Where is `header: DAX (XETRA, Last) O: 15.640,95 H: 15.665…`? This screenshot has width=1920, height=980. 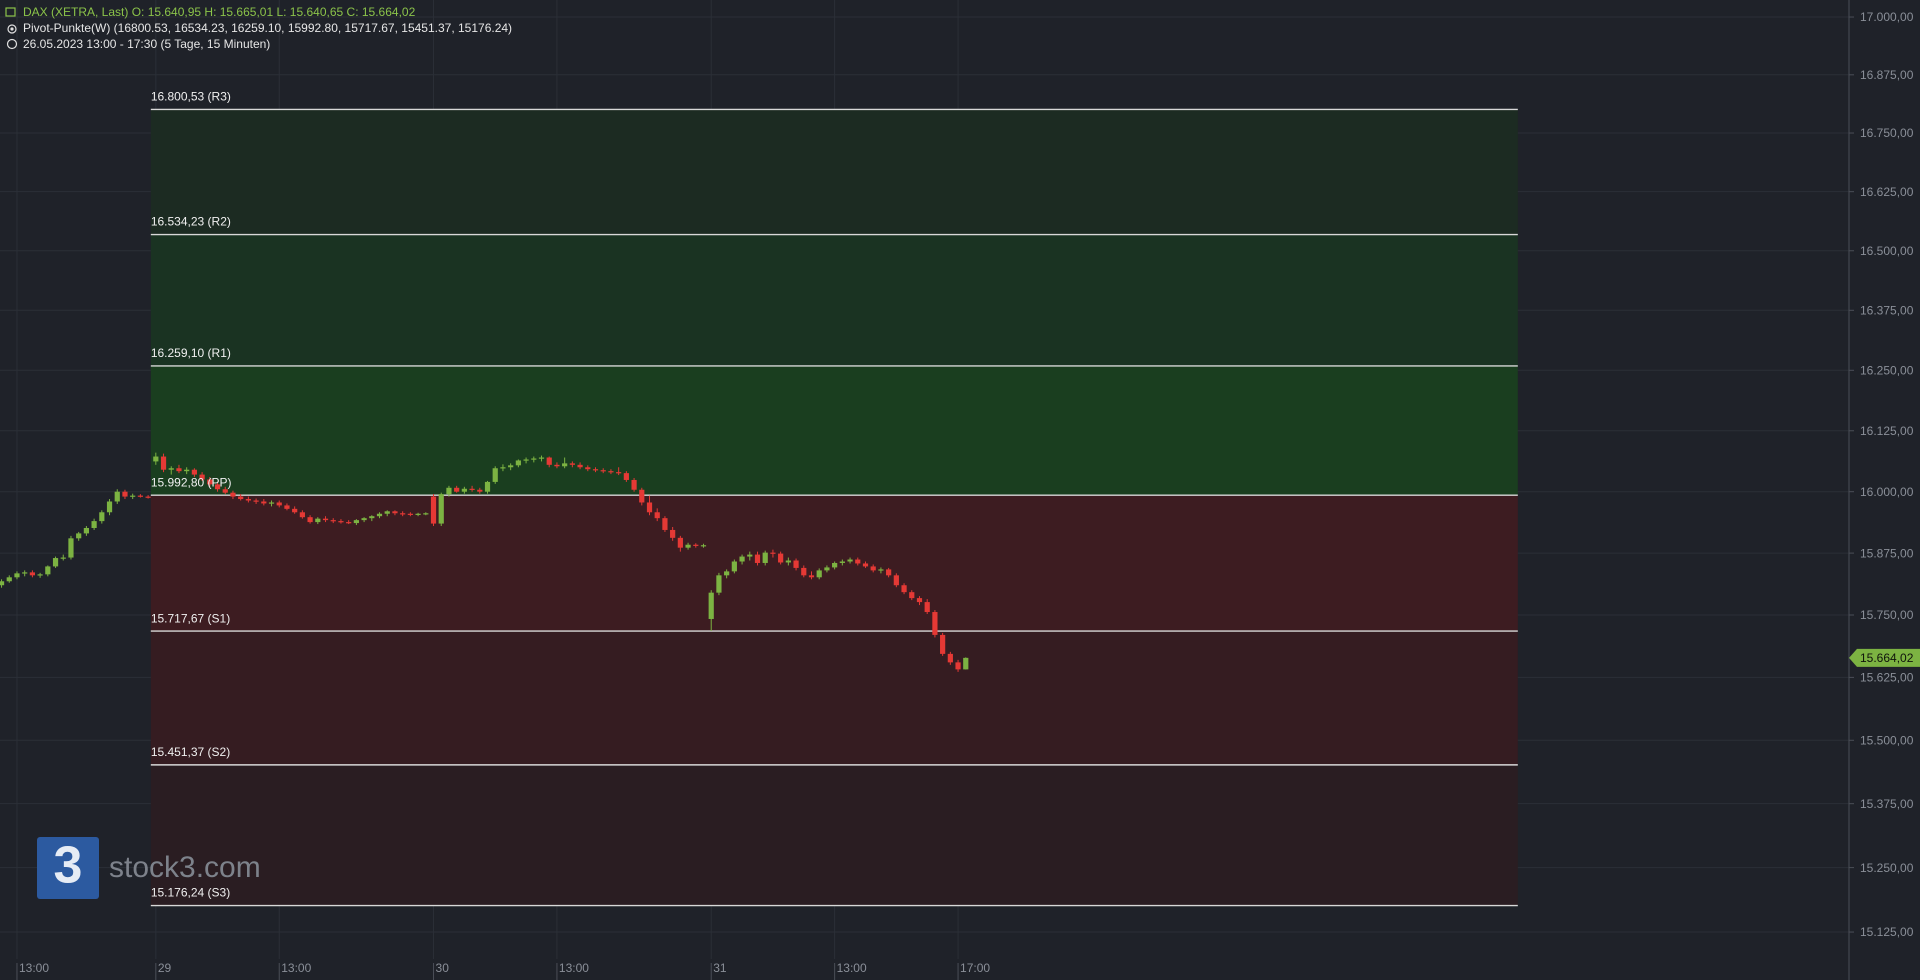 header: DAX (XETRA, Last) O: 15.640,95 H: 15.665… is located at coordinates (258, 28).